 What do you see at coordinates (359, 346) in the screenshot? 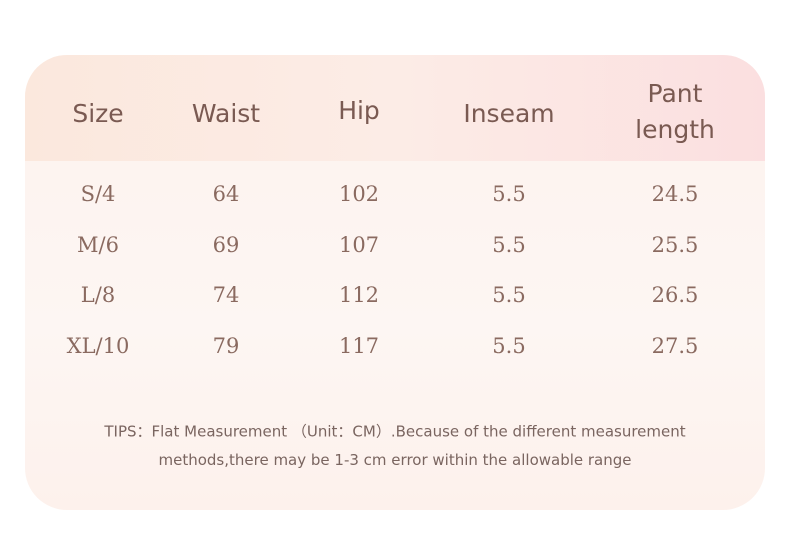
I see `table-cell: 117` at bounding box center [359, 346].